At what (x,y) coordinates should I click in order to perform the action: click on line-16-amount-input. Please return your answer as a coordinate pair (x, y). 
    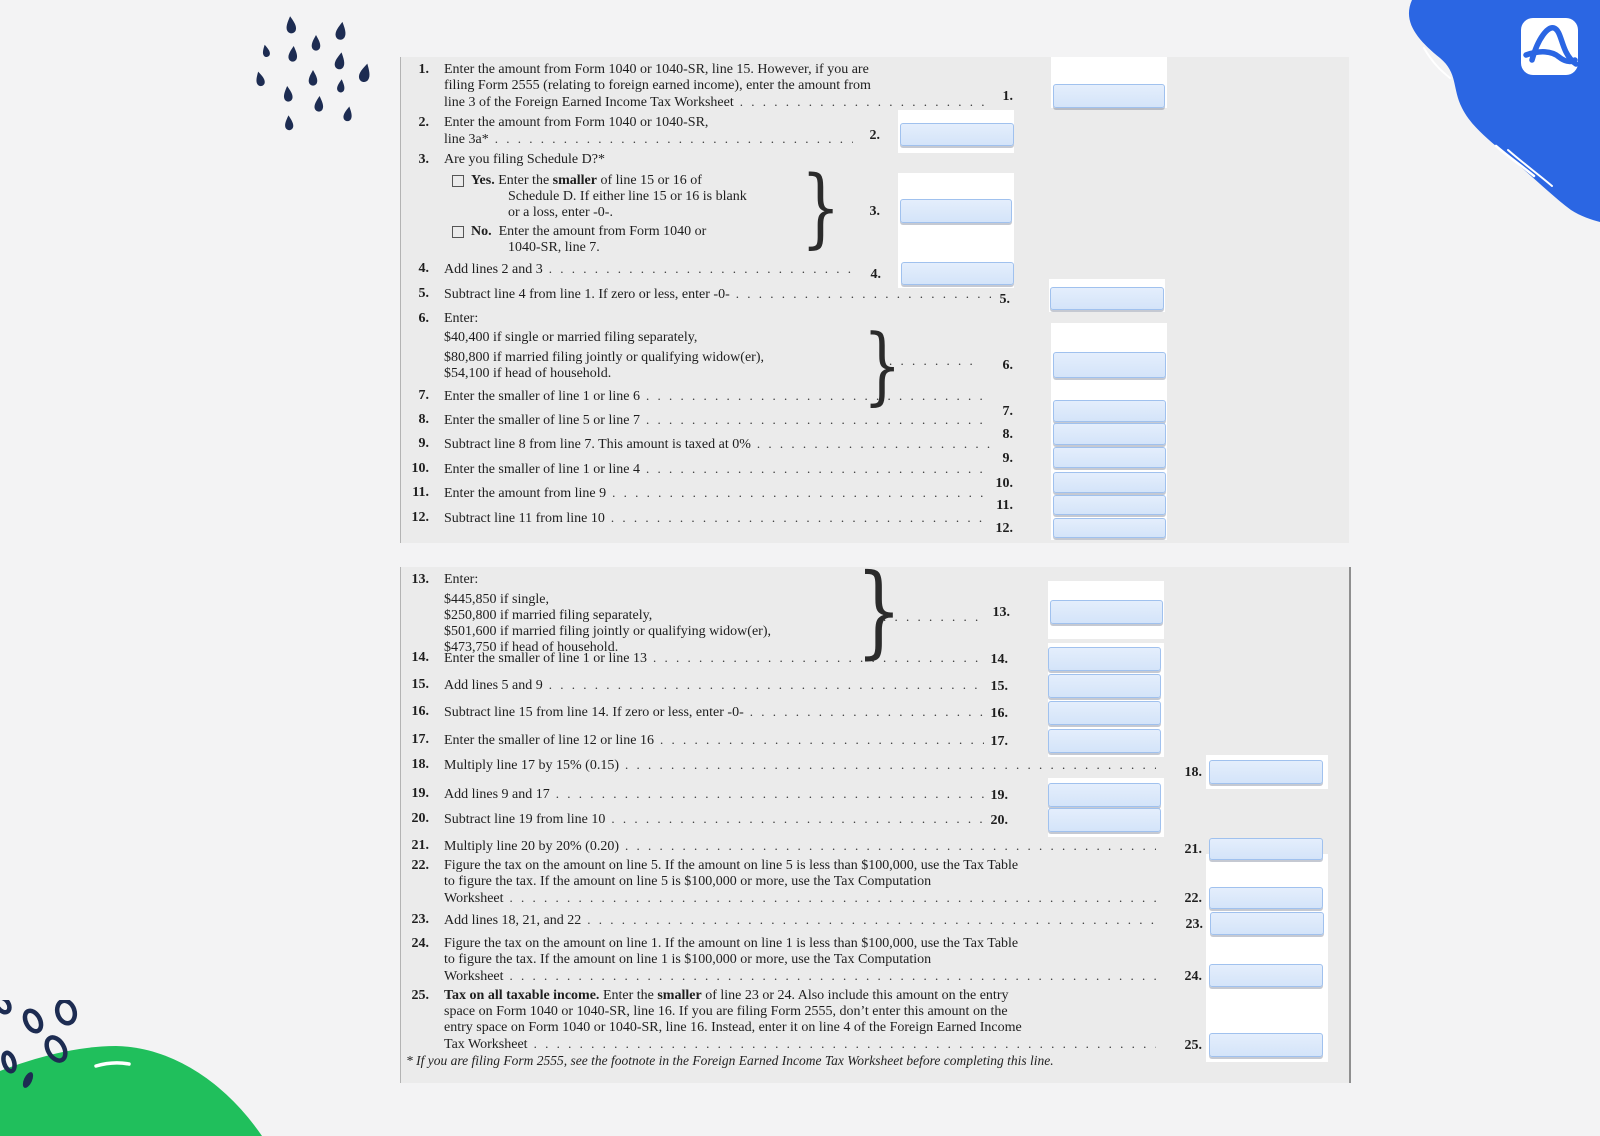
    Looking at the image, I should click on (1104, 713).